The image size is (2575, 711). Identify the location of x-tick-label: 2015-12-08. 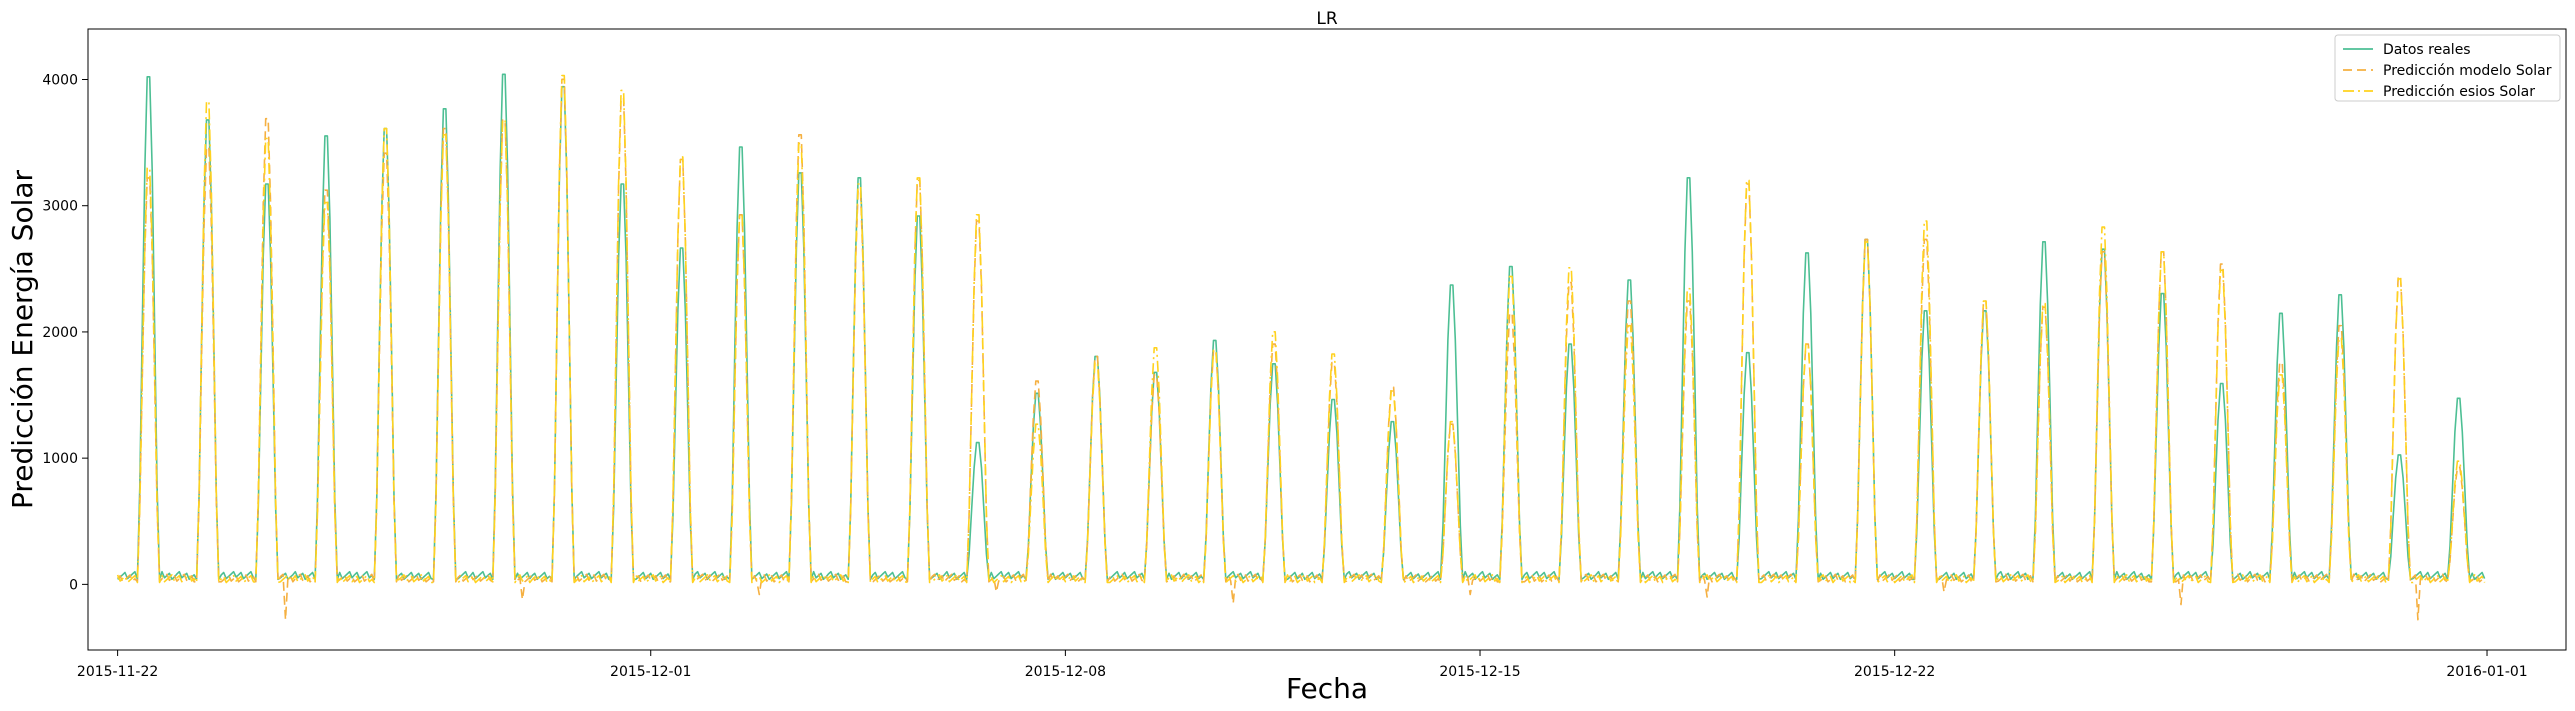
(1065, 672).